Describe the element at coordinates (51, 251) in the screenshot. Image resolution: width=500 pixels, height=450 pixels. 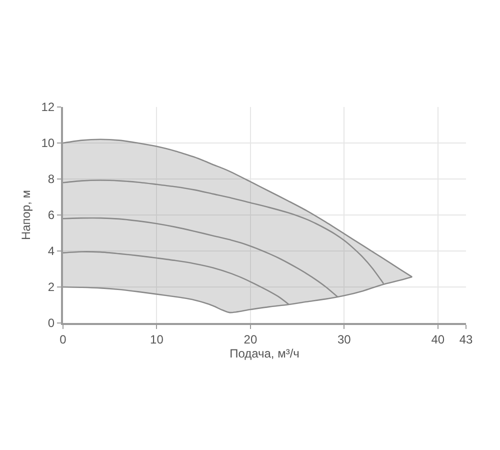
I see `y-tick-label: 4` at that location.